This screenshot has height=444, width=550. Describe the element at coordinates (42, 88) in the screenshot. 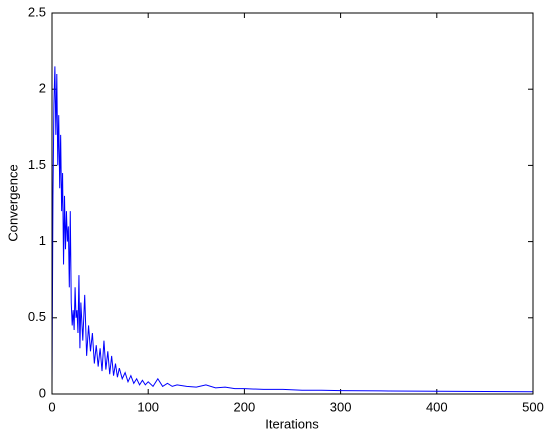

I see `y-tick-label: 2` at that location.